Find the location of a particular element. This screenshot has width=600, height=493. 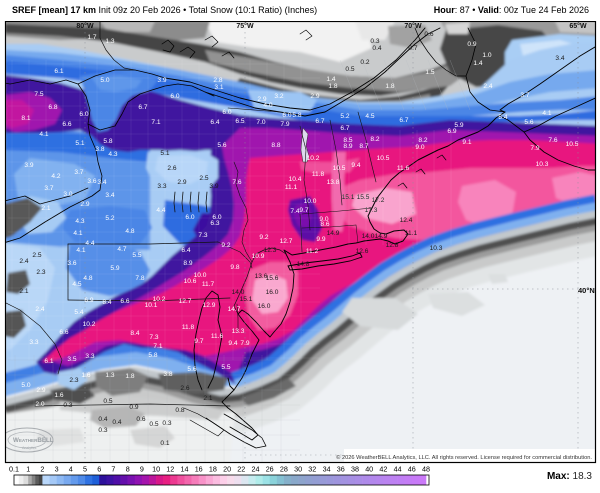

svg-text: 24 is located at coordinates (256, 469).